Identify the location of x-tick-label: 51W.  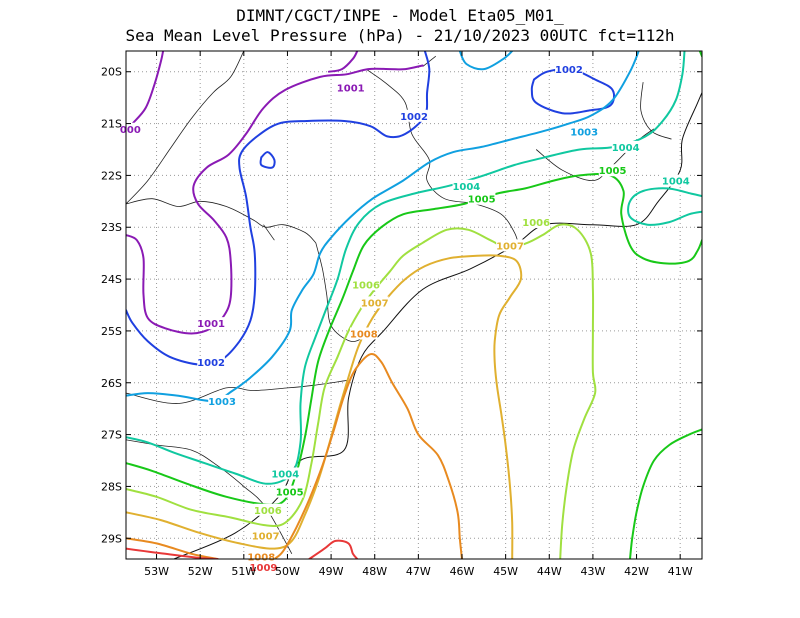
(243, 571).